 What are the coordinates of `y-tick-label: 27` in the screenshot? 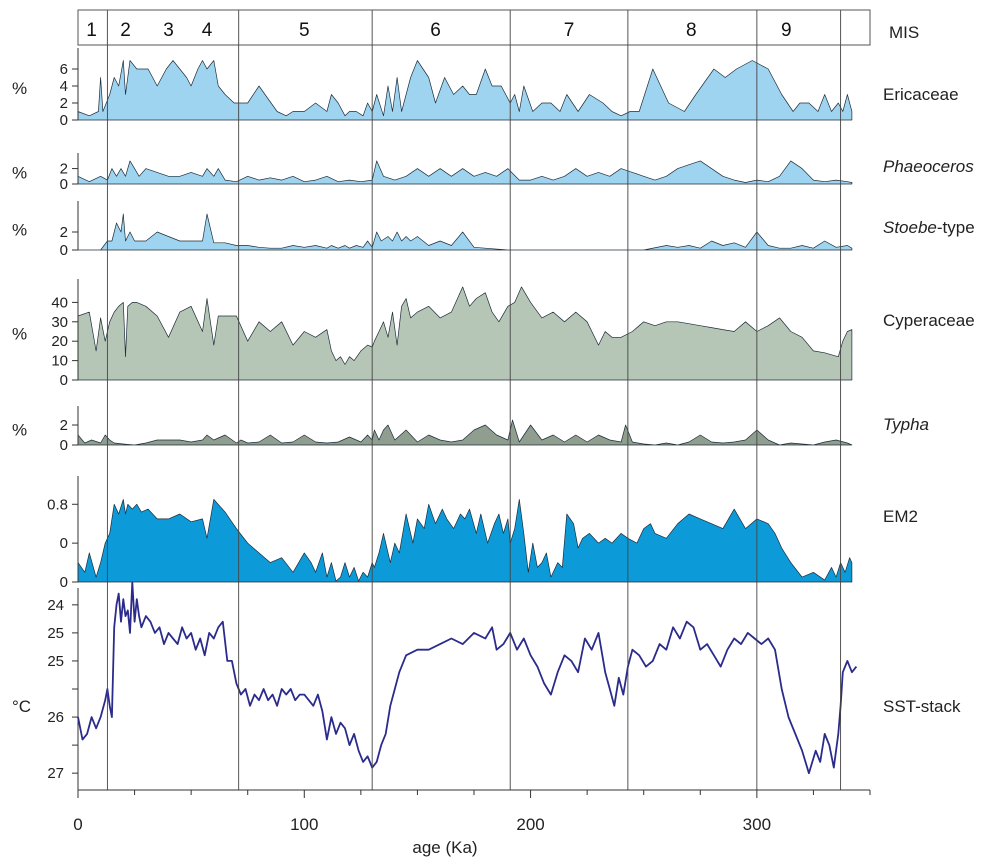 It's located at (55, 773).